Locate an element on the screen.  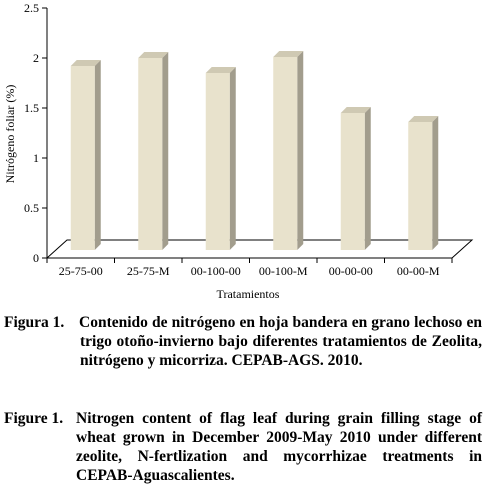
y-tick-label: 1.5 is located at coordinates (31, 108).